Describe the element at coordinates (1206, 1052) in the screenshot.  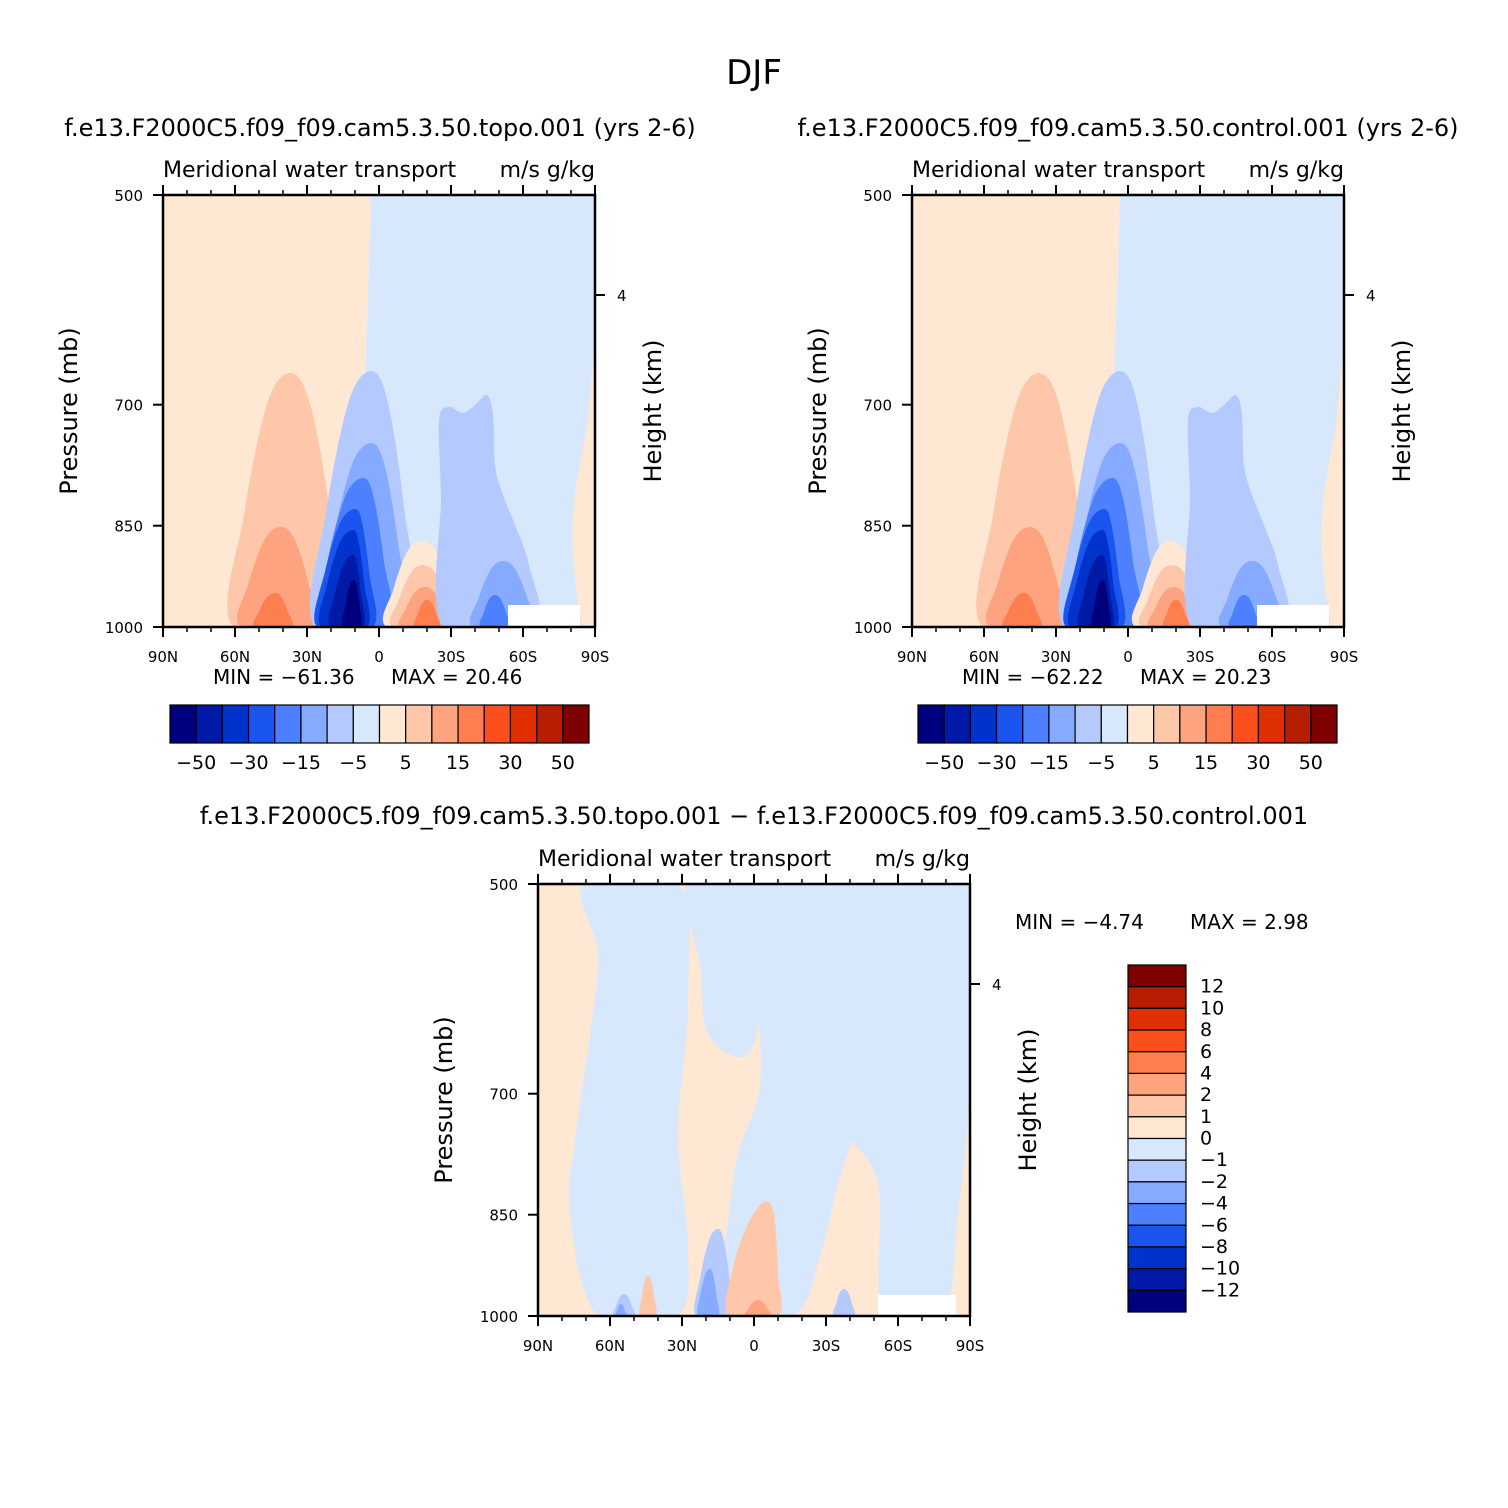
I see `colorbar-label: 6` at that location.